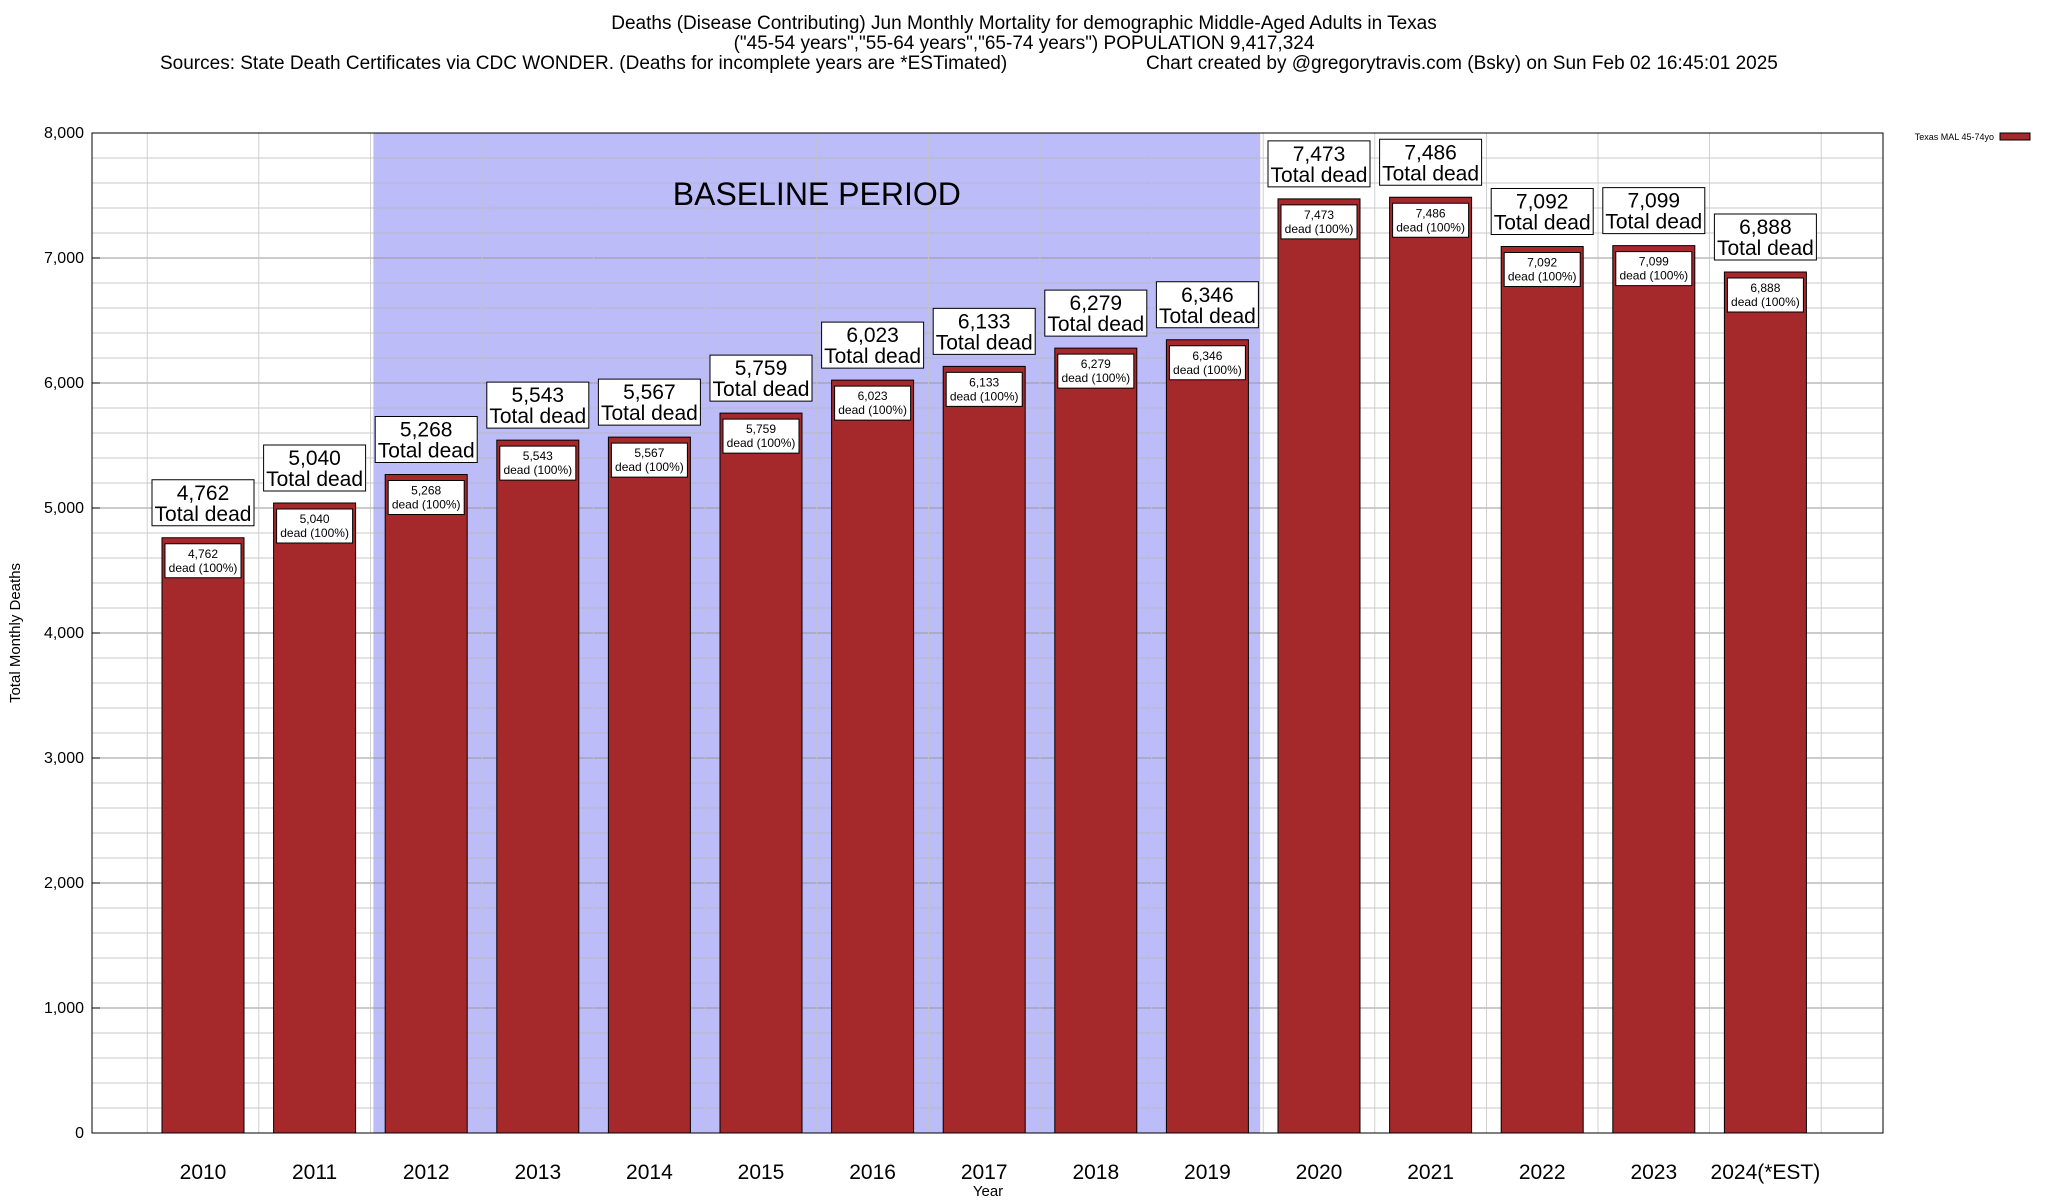 The height and width of the screenshot is (1200, 2048). I want to click on y-tick-label: 4,000, so click(64, 633).